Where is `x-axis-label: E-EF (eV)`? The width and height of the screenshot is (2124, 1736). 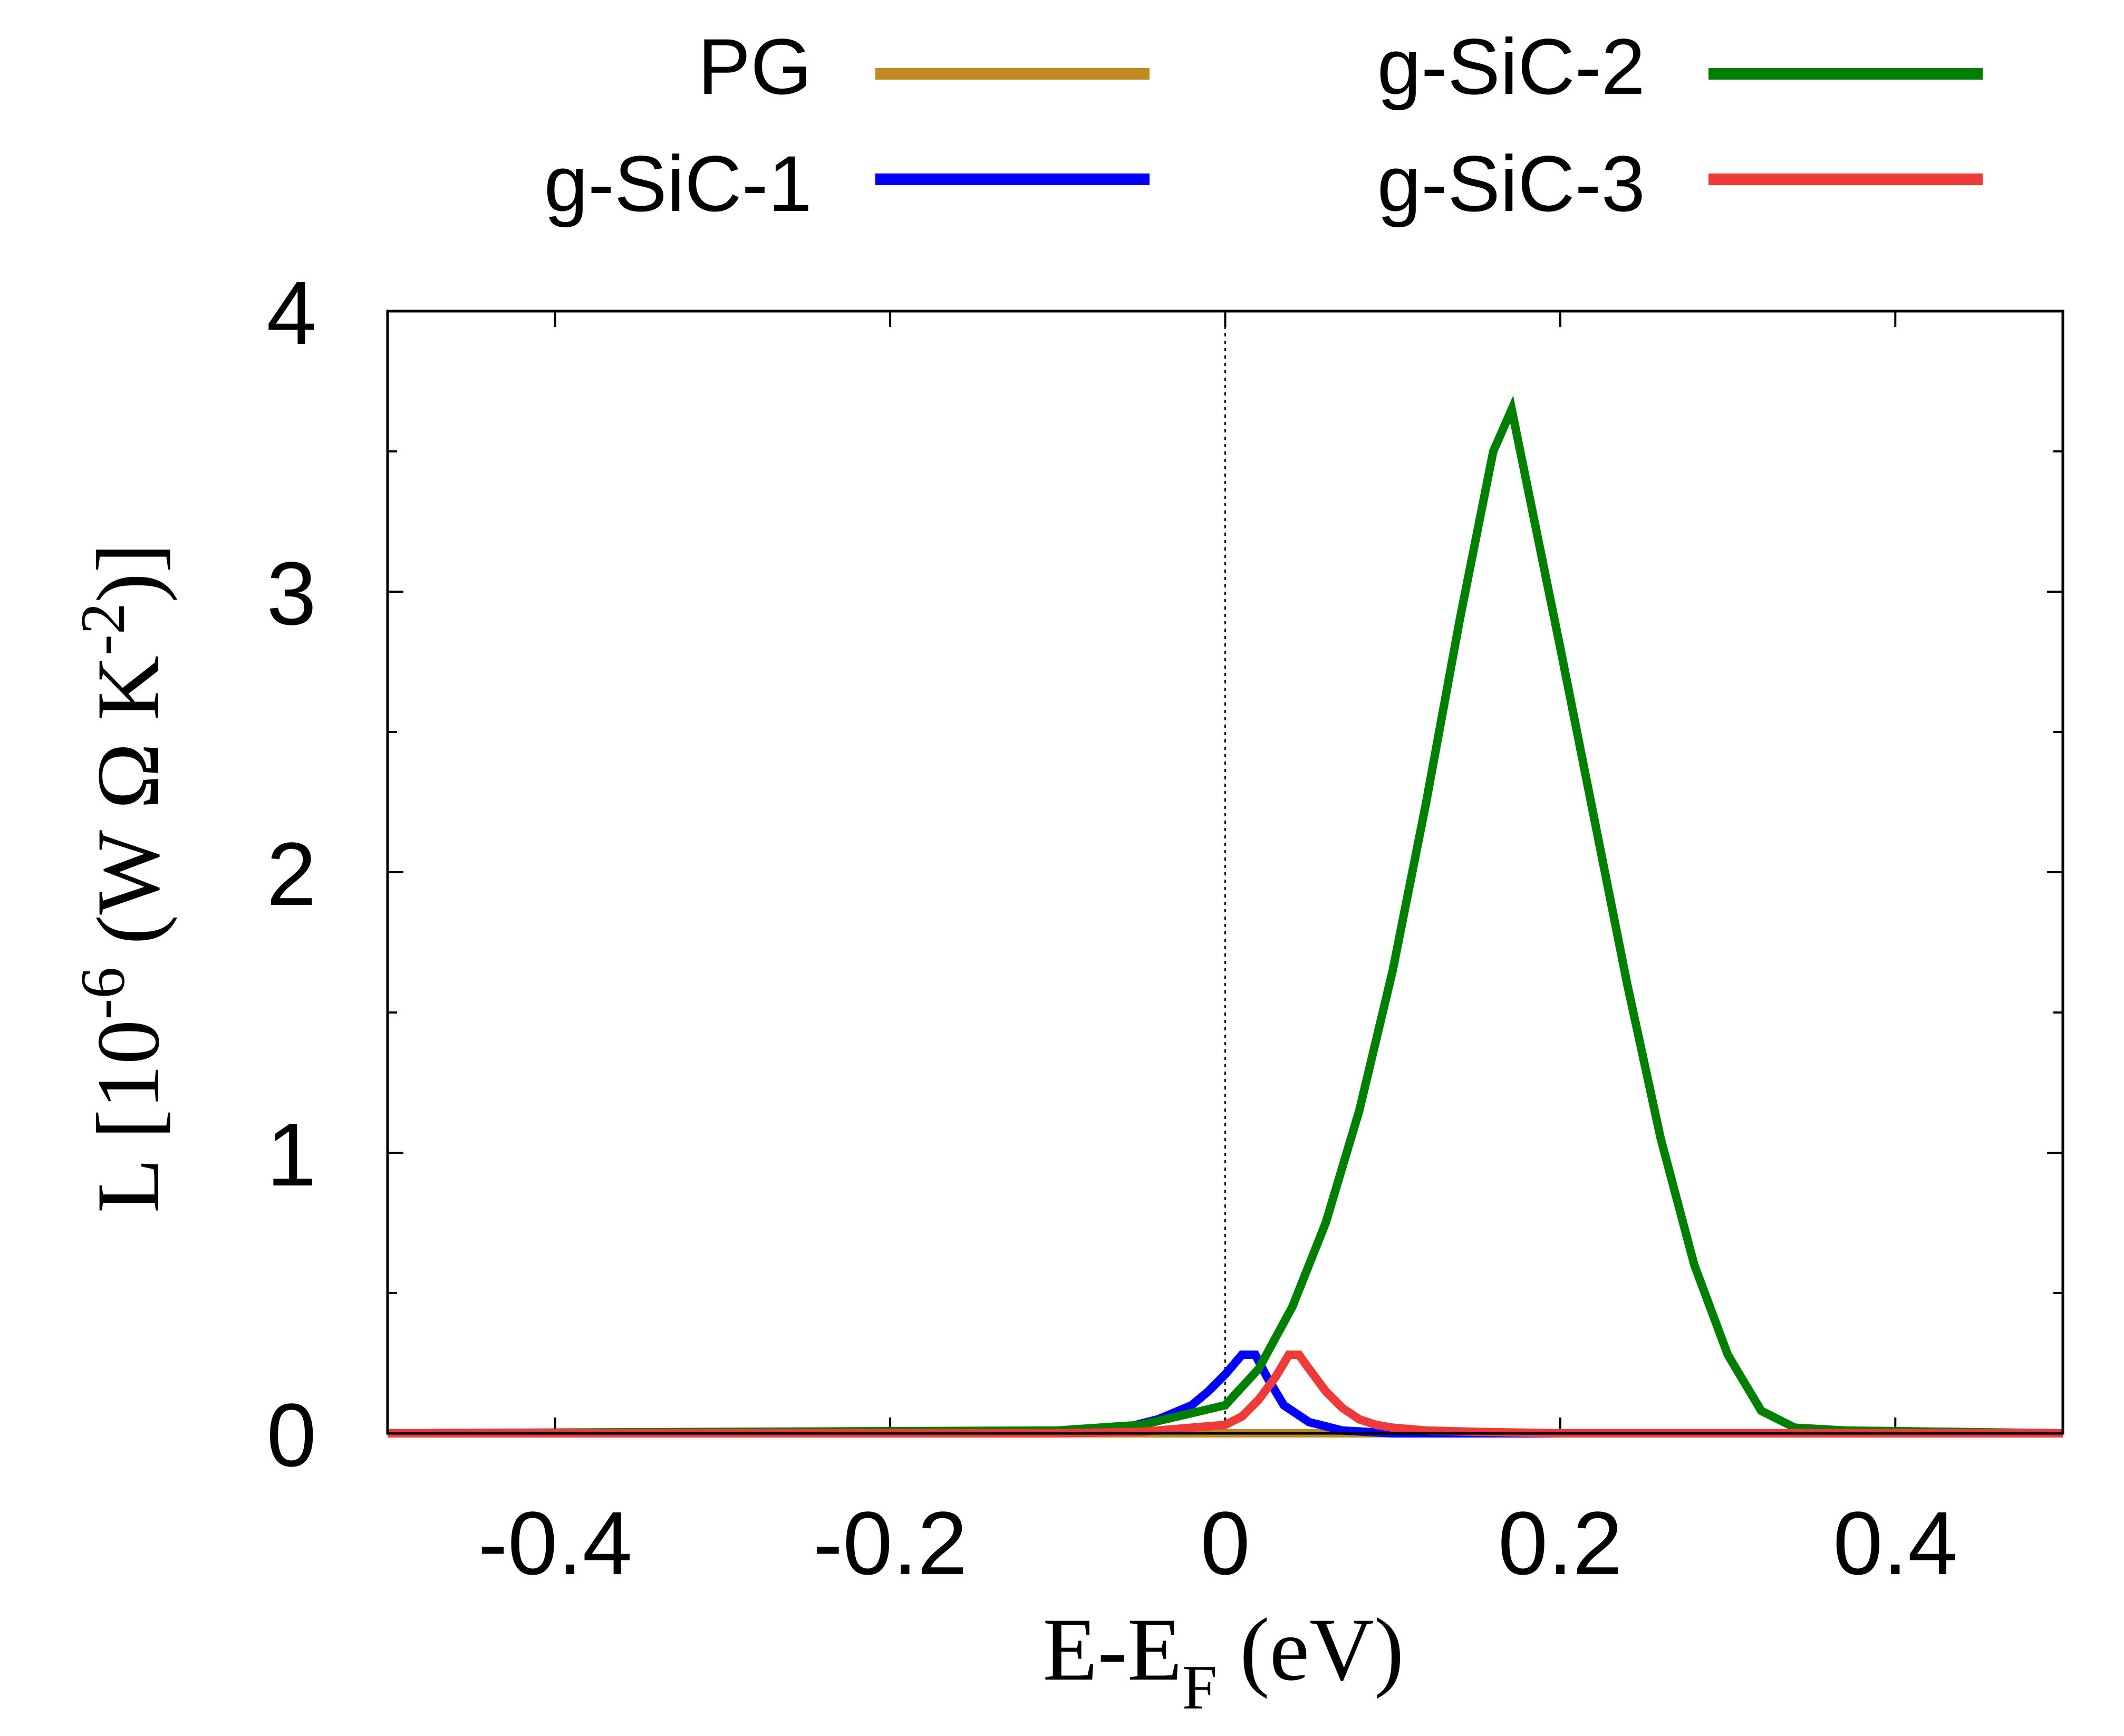
x-axis-label: E-EF (eV) is located at coordinates (1223, 1661).